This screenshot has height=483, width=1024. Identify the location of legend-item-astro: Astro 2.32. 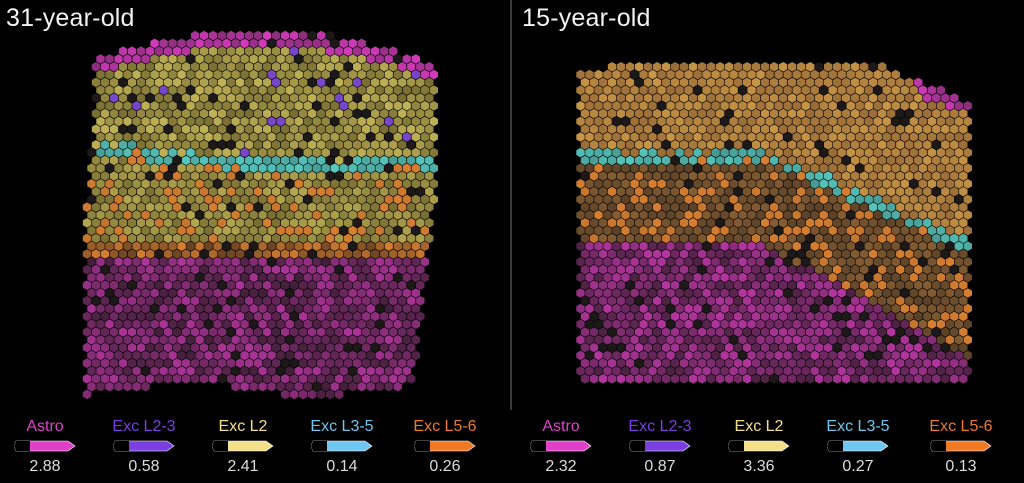
(561, 447).